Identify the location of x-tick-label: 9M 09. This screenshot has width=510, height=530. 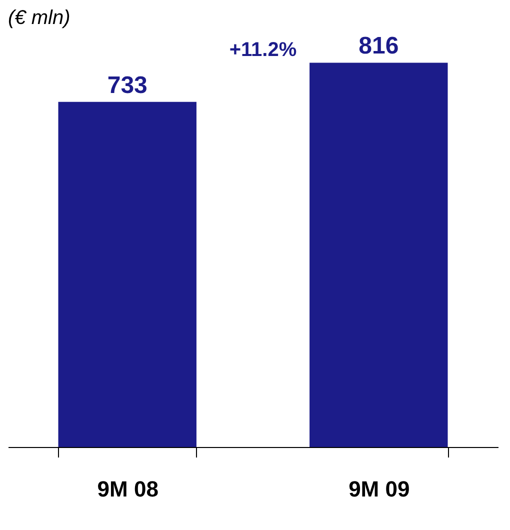
(379, 489).